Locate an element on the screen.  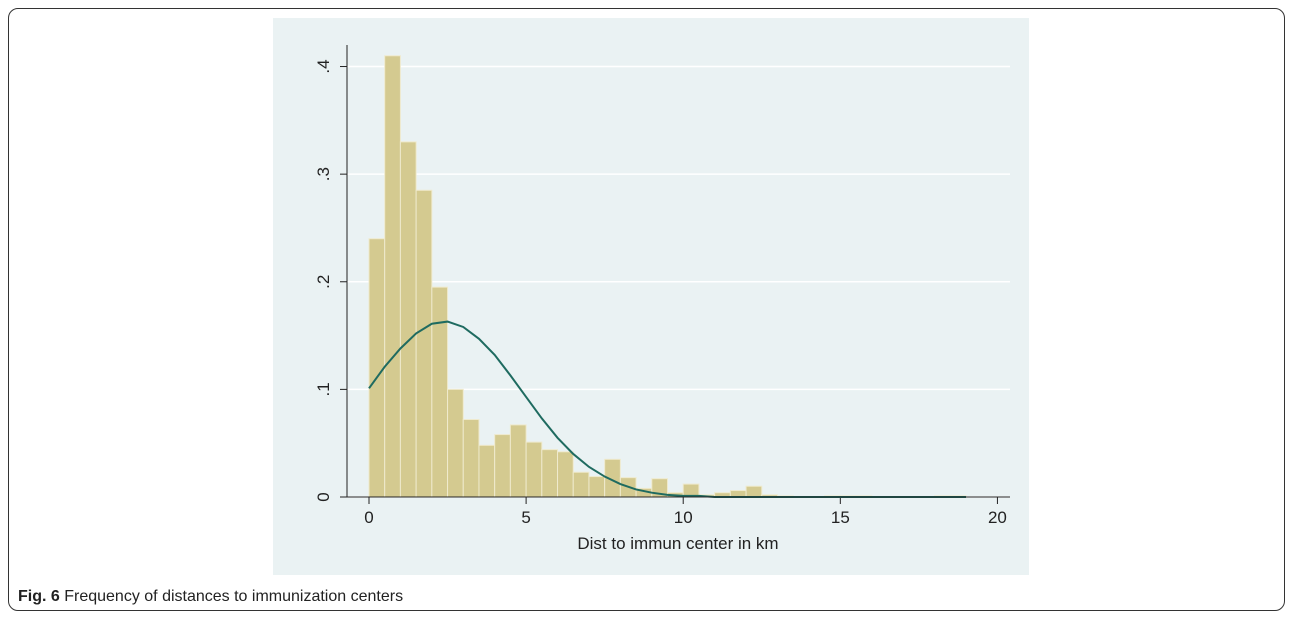
caption-label: Fig. 6 is located at coordinates (39, 596).